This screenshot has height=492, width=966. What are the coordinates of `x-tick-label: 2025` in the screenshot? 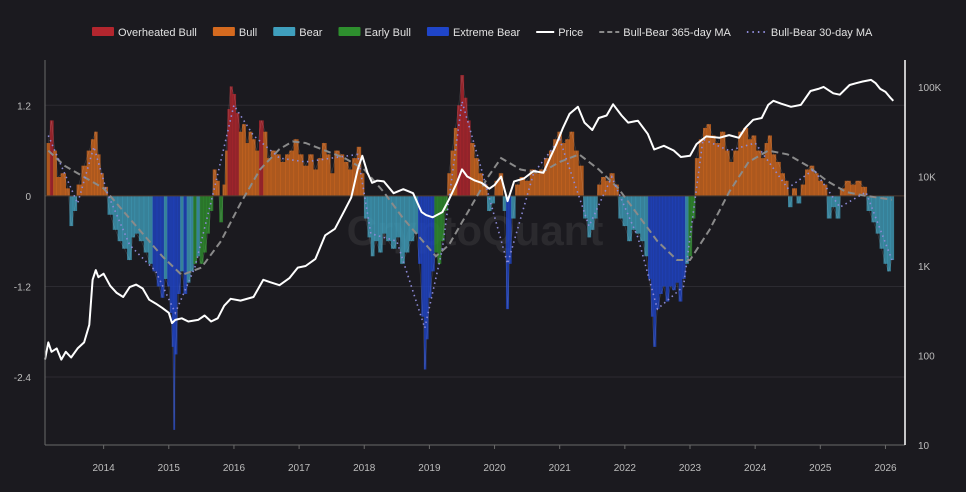 It's located at (820, 468).